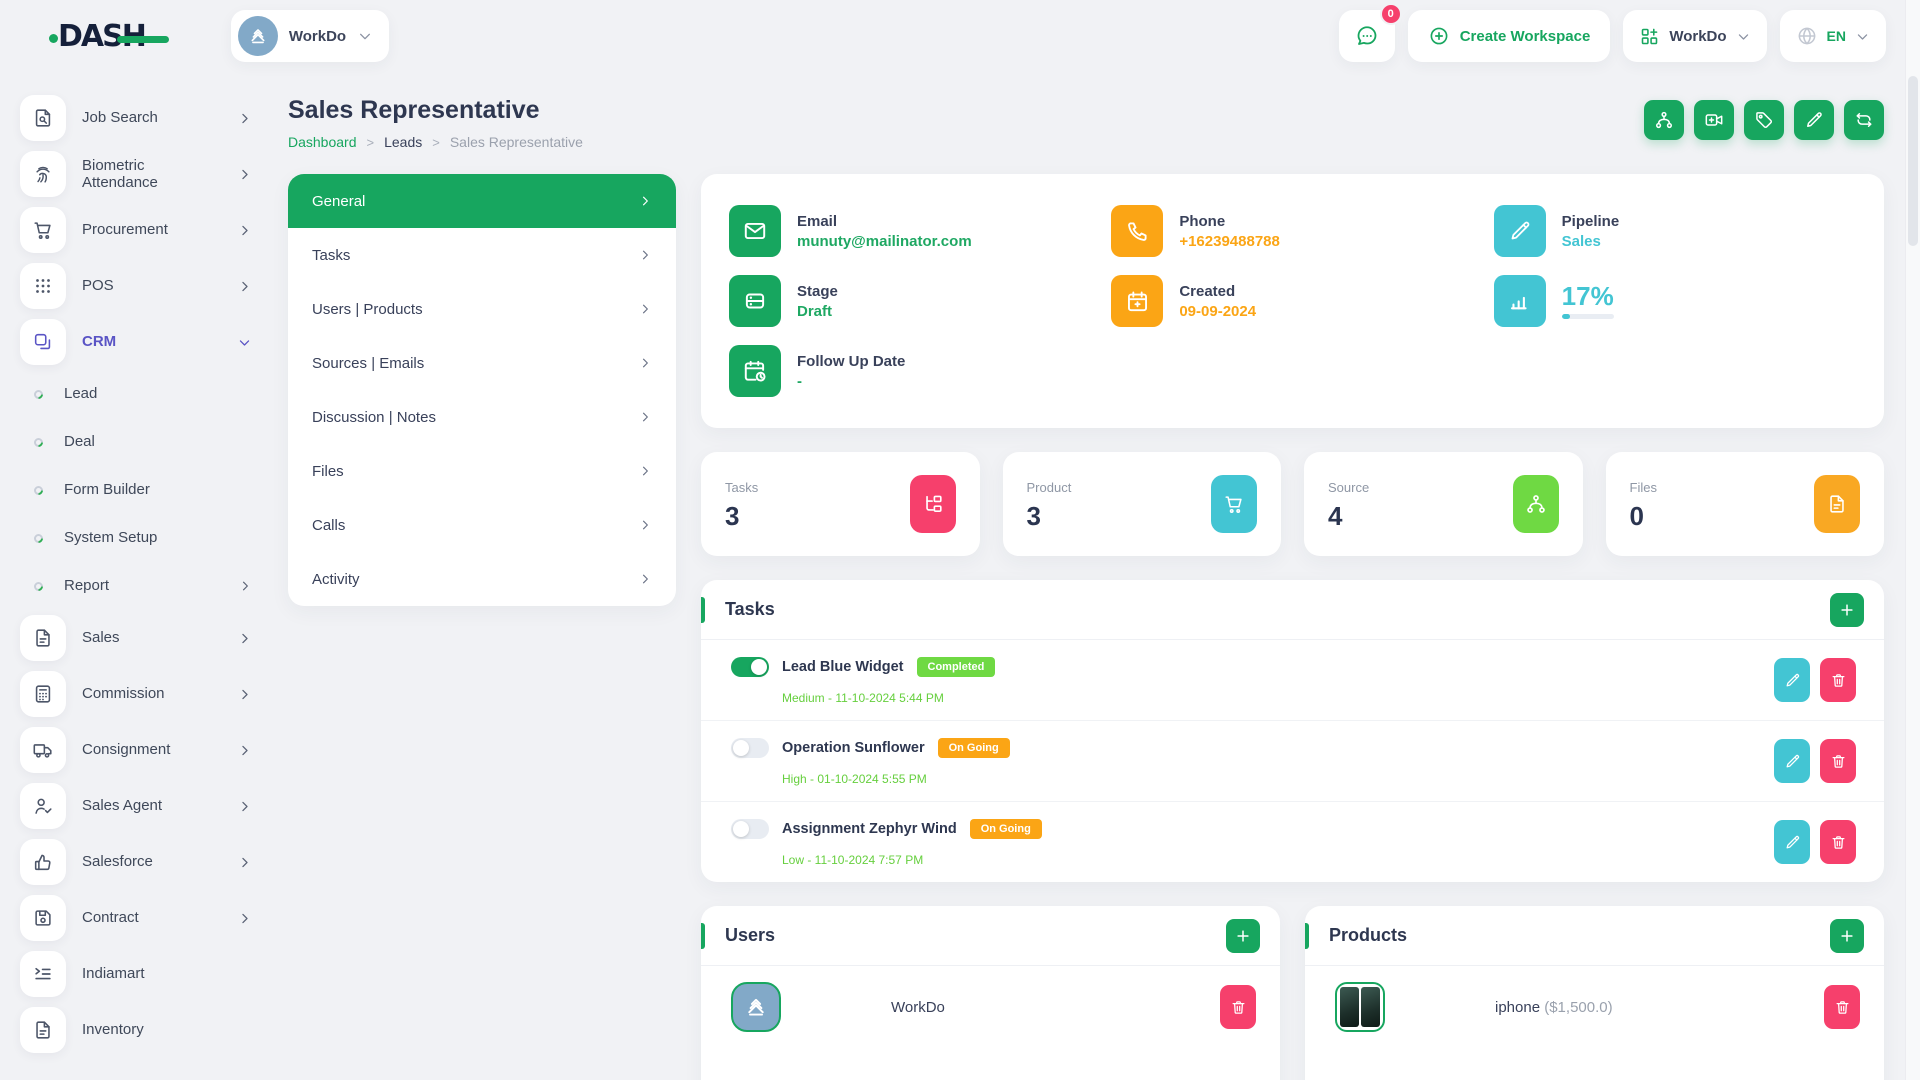 The image size is (1920, 1080). I want to click on tab-discussion-notes: Discussion | Notes, so click(482, 417).